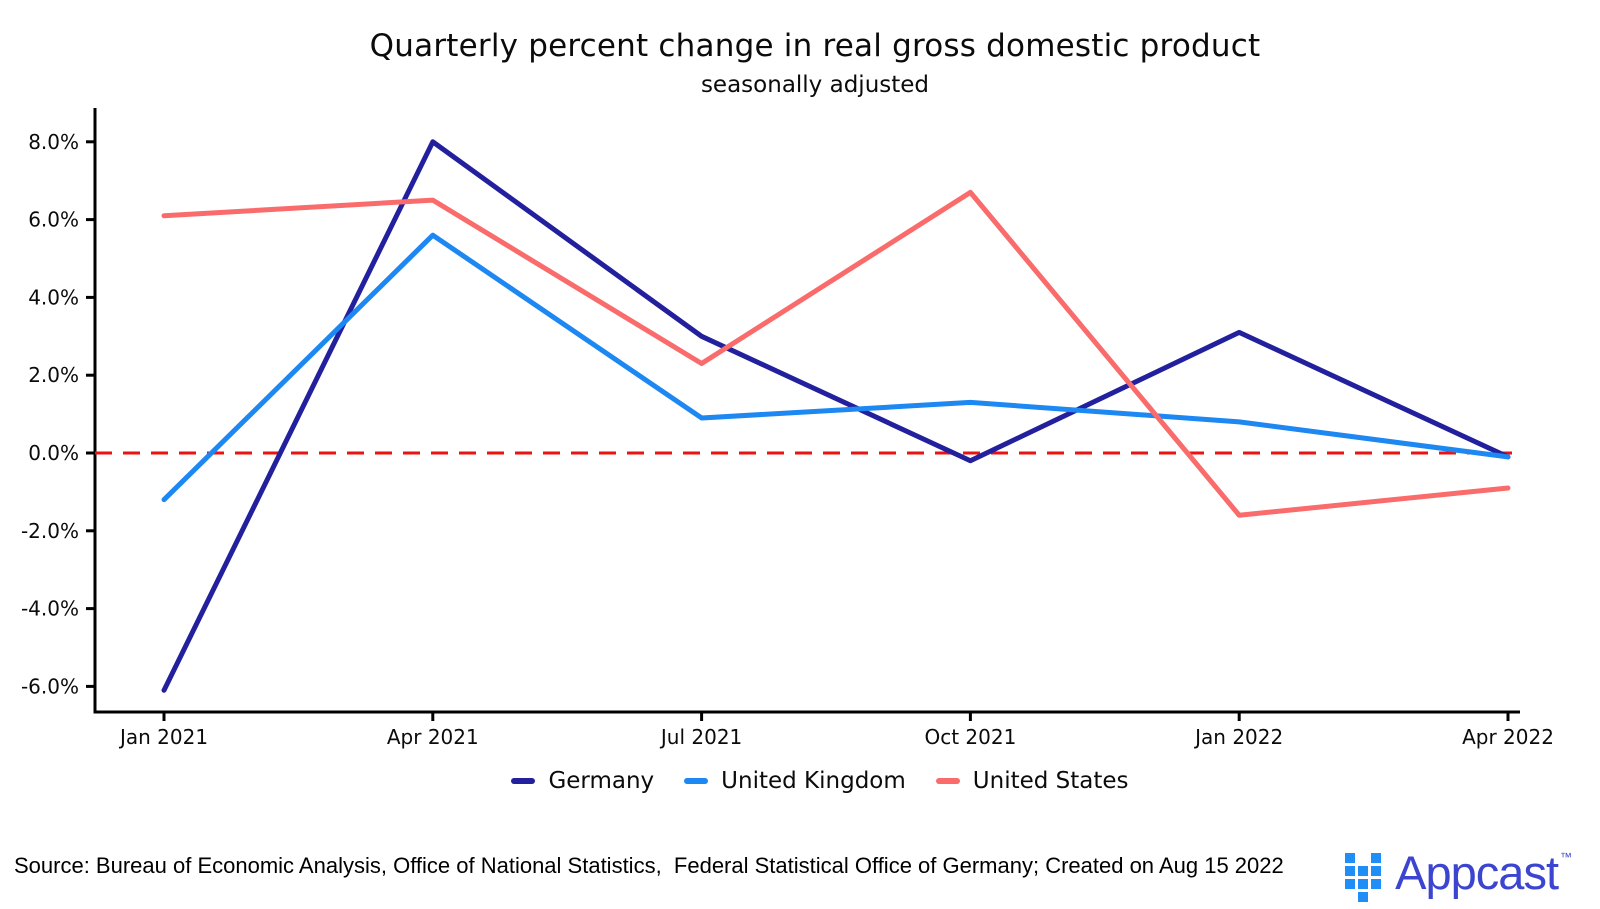 This screenshot has height=909, width=1600. What do you see at coordinates (50, 609) in the screenshot?
I see `y-axis-tick-label: -4.0%` at bounding box center [50, 609].